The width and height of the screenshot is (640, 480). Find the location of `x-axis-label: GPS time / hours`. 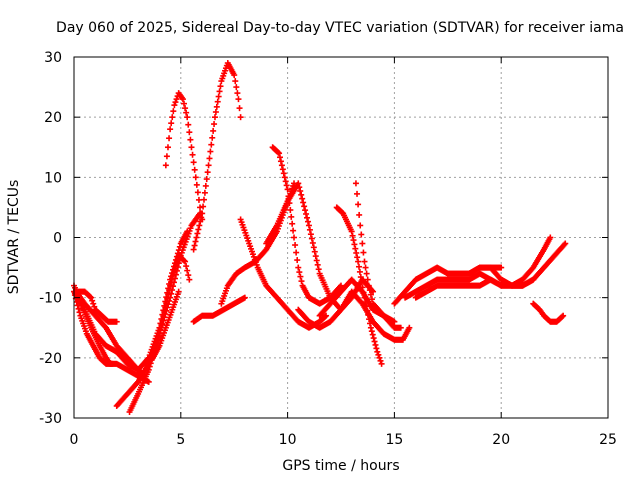

x-axis-label: GPS time / hours is located at coordinates (340, 466).